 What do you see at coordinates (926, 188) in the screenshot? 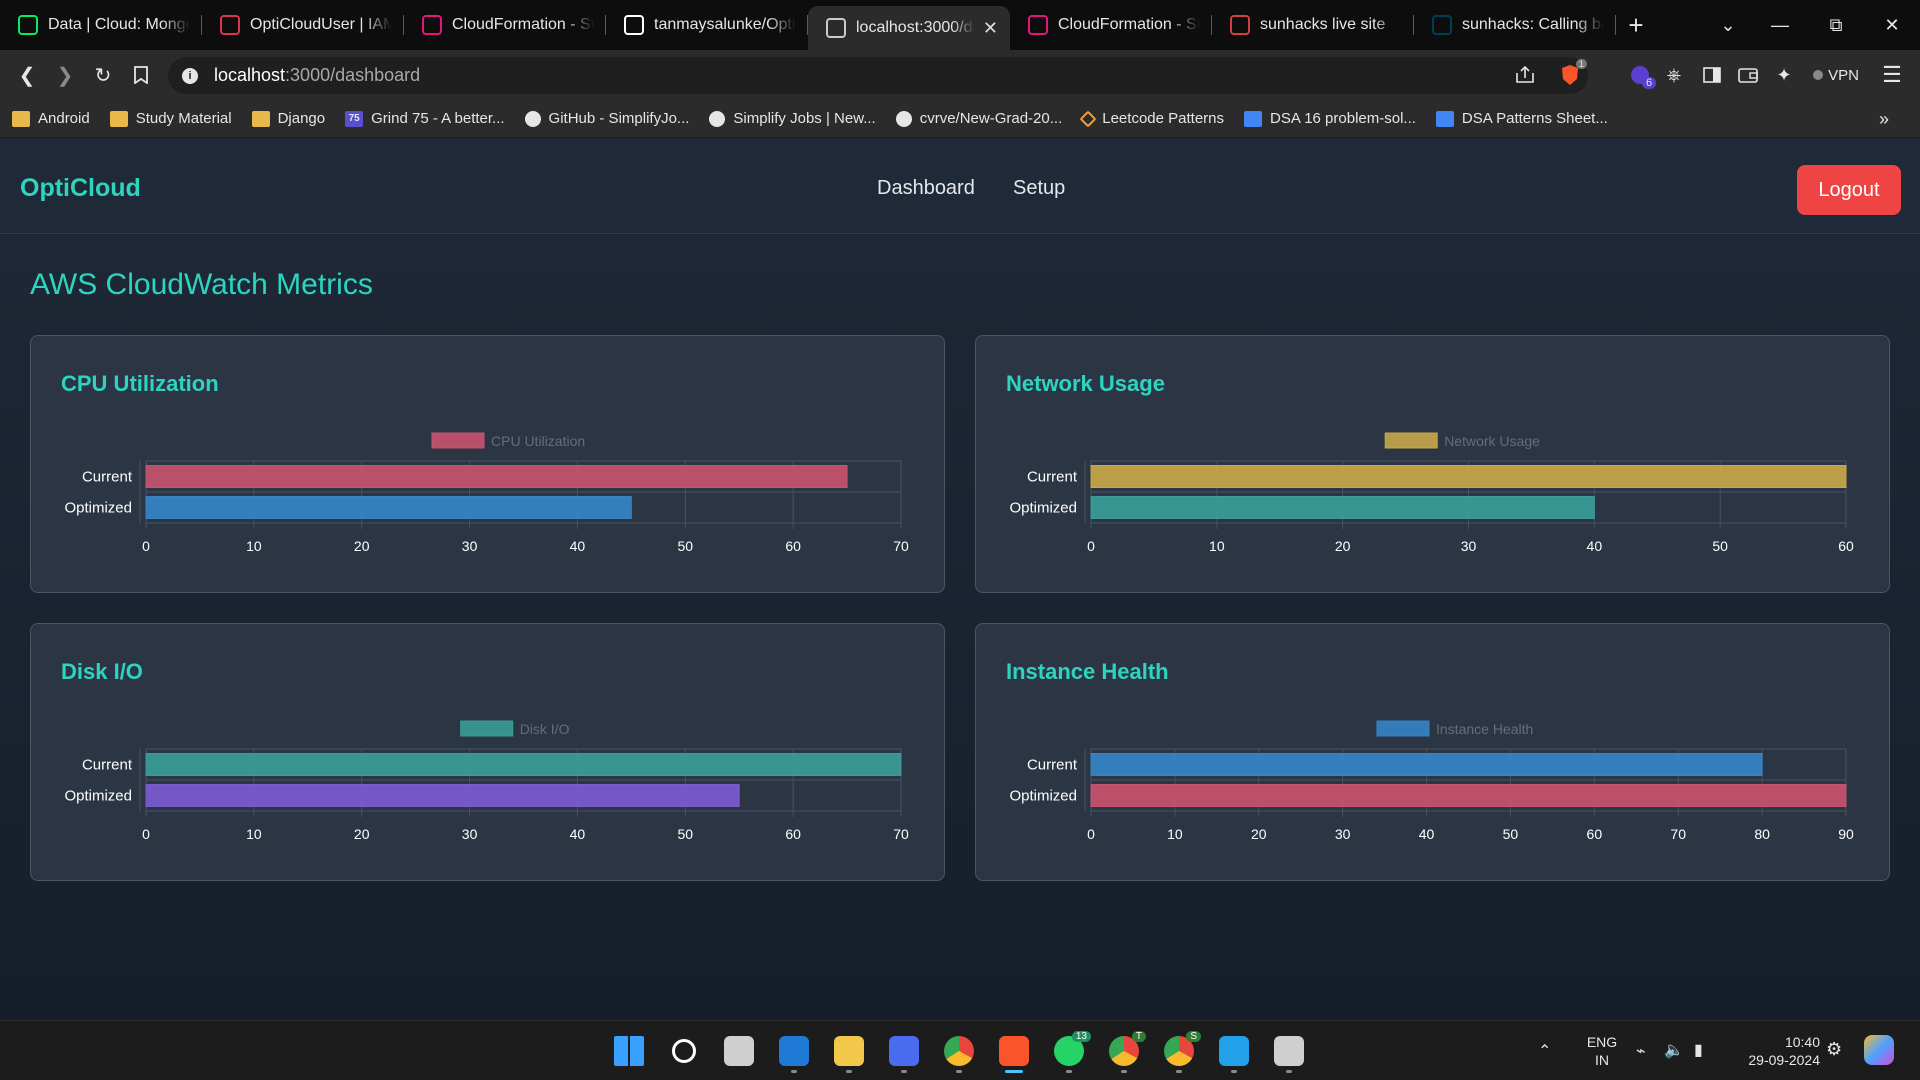
I see `nav-dashboard: Dashboard` at bounding box center [926, 188].